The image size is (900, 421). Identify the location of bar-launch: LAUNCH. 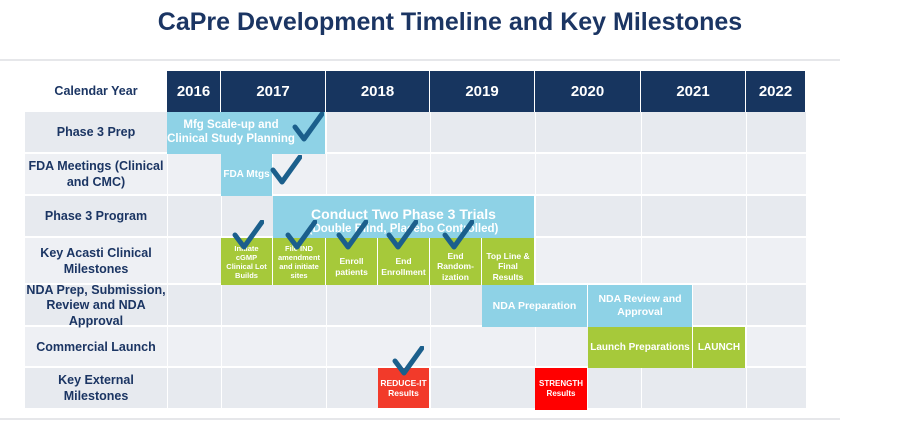
(719, 347).